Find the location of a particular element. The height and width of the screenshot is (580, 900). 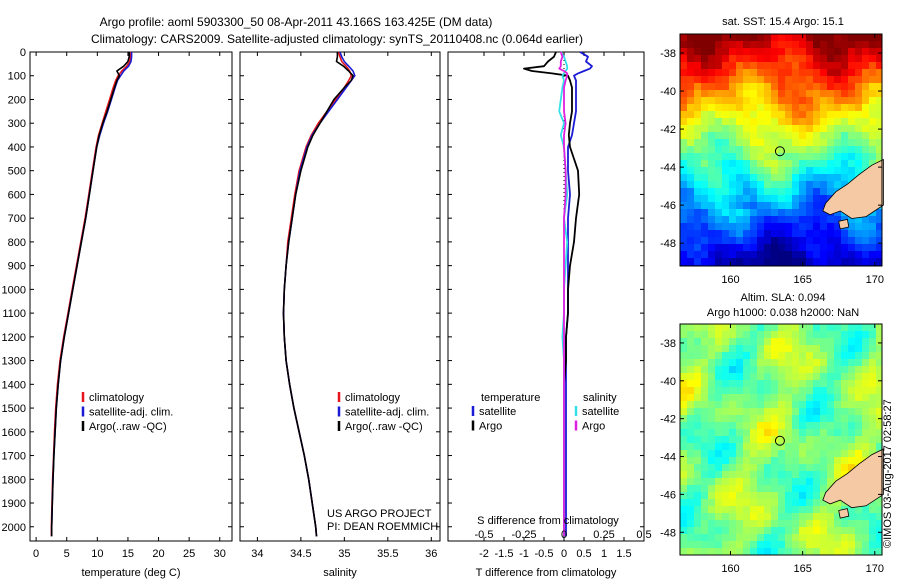

series-line-argo is located at coordinates (90, 294).